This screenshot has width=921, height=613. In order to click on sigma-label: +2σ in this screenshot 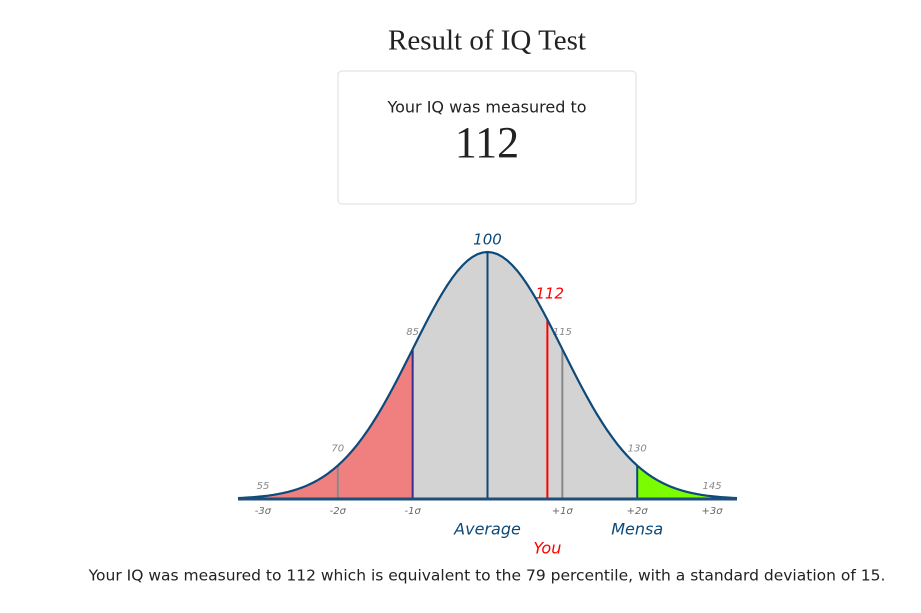, I will do `click(638, 511)`.